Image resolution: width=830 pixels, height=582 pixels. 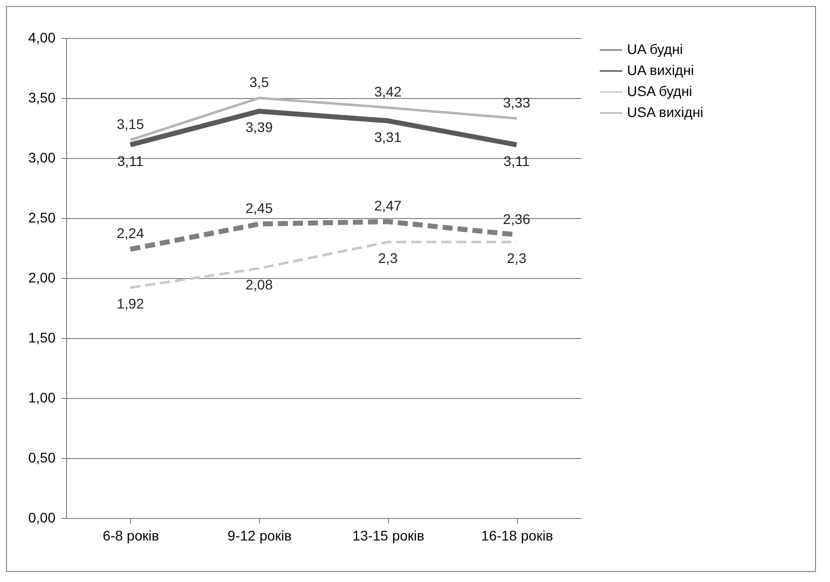 What do you see at coordinates (260, 536) in the screenshot?
I see `x-tick-label: 9-12 років` at bounding box center [260, 536].